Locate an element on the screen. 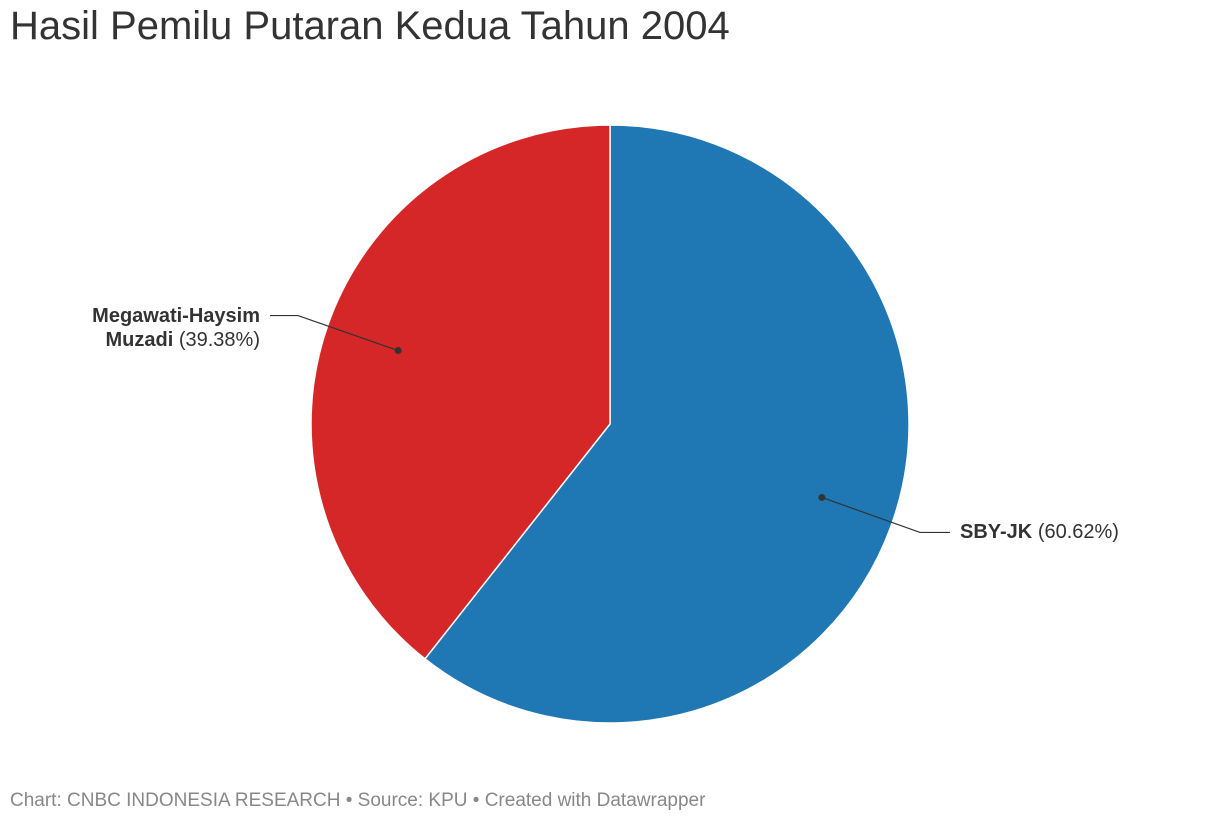 Image resolution: width=1220 pixels, height=826 pixels. slice-name: Megawati-Haysim Muzadi is located at coordinates (176, 327).